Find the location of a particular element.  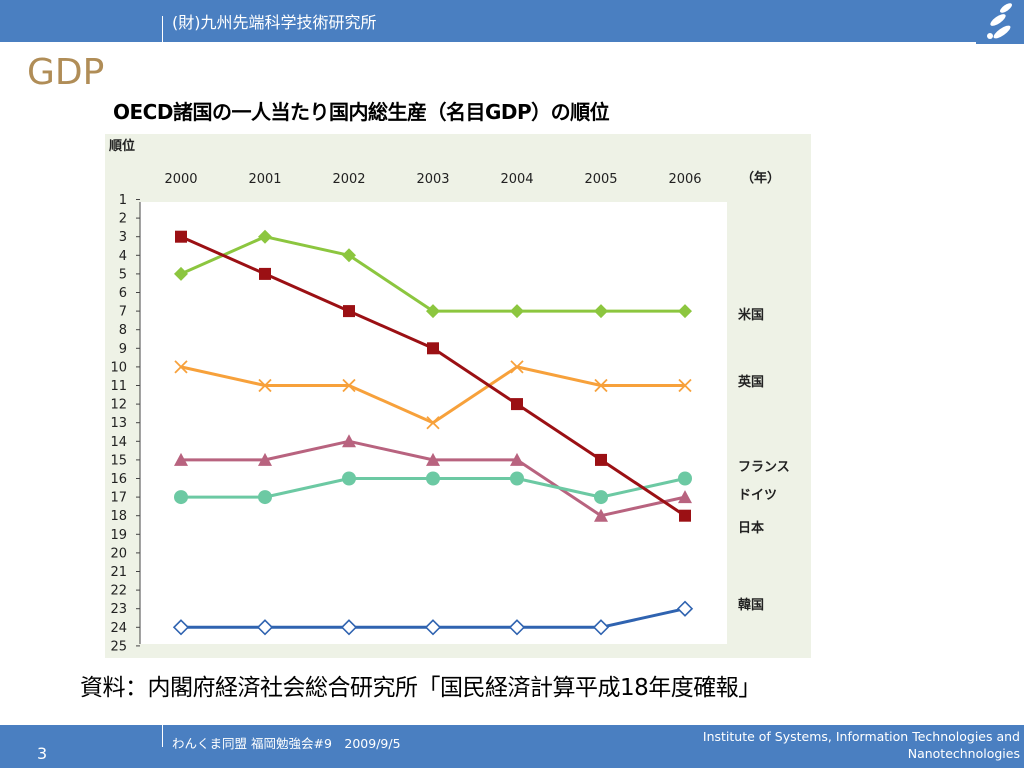

y-tick-label: 18 is located at coordinates (118, 516).